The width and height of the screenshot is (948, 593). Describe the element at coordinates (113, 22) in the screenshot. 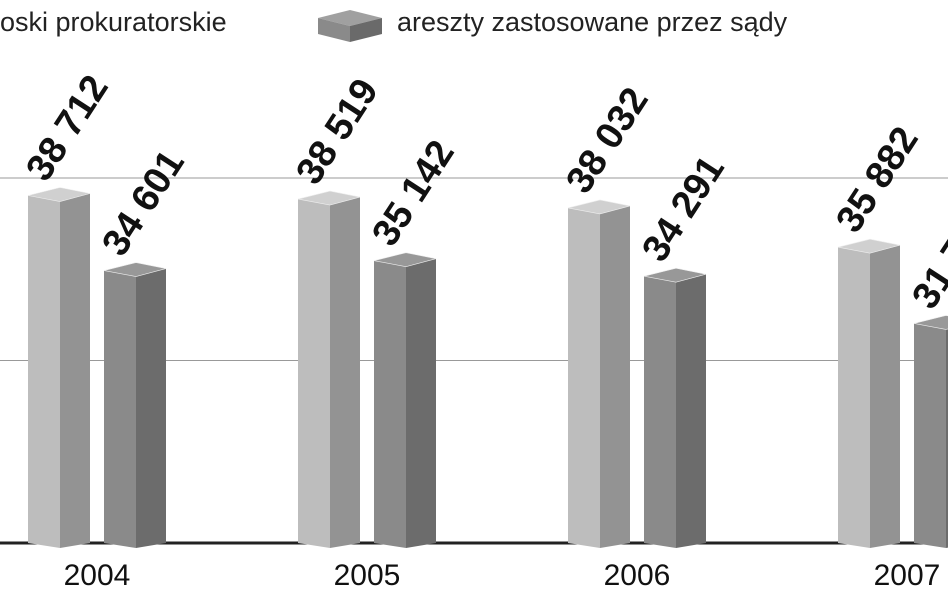

I see `legend-label: oski prokuratorskie` at that location.